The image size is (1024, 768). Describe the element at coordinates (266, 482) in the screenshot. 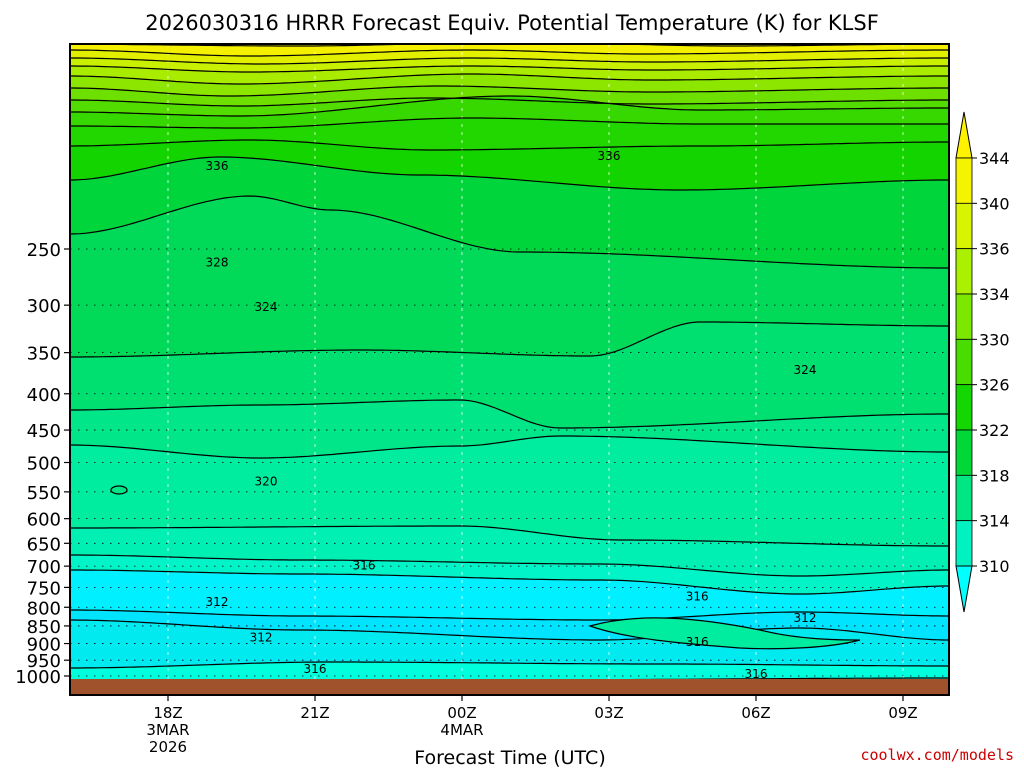

I see `contour-label: 320` at that location.